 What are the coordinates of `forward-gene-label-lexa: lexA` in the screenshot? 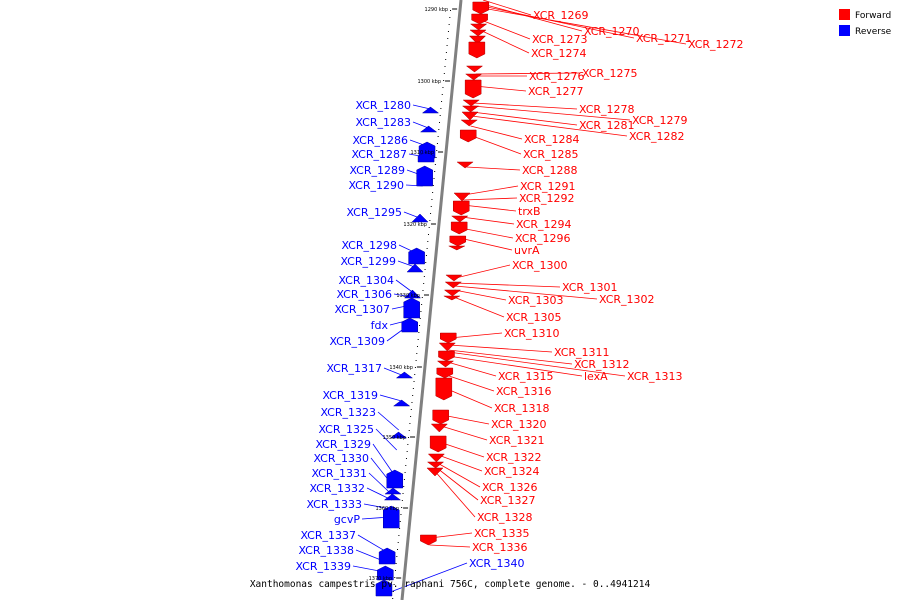 It's located at (596, 376).